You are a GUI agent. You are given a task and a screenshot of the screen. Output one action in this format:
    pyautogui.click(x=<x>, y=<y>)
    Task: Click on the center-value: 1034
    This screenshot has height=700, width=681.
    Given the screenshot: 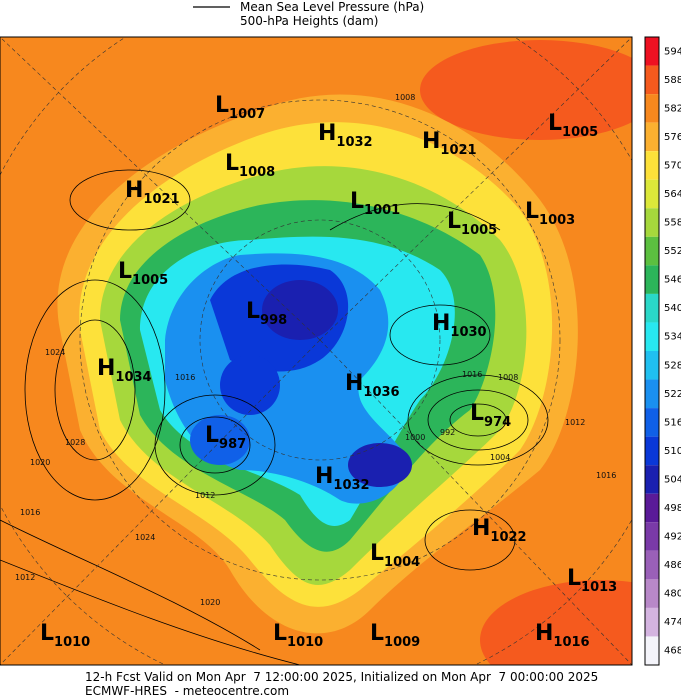 What is the action you would take?
    pyautogui.click(x=133, y=377)
    